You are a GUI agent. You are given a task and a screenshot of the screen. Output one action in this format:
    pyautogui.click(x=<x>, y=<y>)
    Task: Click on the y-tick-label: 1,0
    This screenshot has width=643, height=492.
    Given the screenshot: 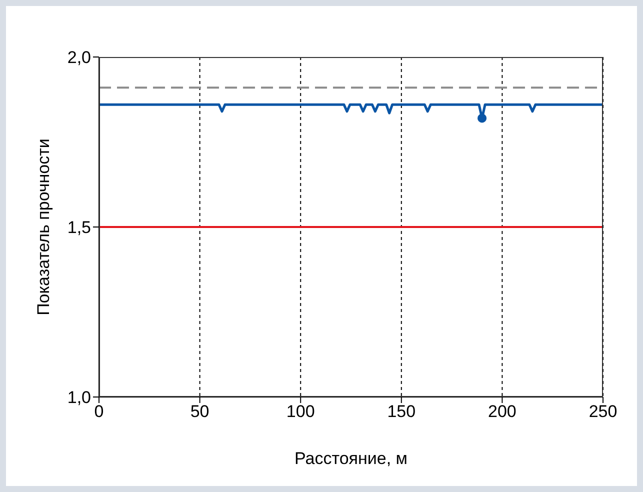 What is the action you would take?
    pyautogui.click(x=79, y=398)
    